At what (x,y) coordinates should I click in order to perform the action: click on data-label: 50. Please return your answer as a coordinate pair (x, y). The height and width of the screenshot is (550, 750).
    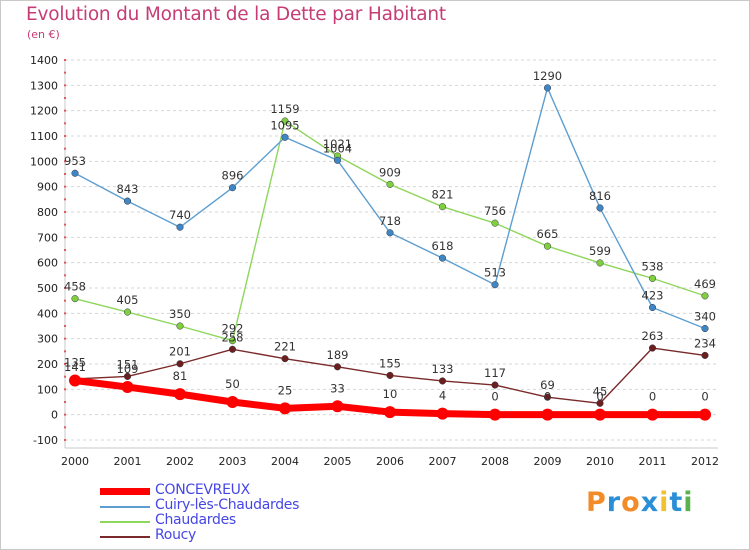
    Looking at the image, I should click on (232, 384).